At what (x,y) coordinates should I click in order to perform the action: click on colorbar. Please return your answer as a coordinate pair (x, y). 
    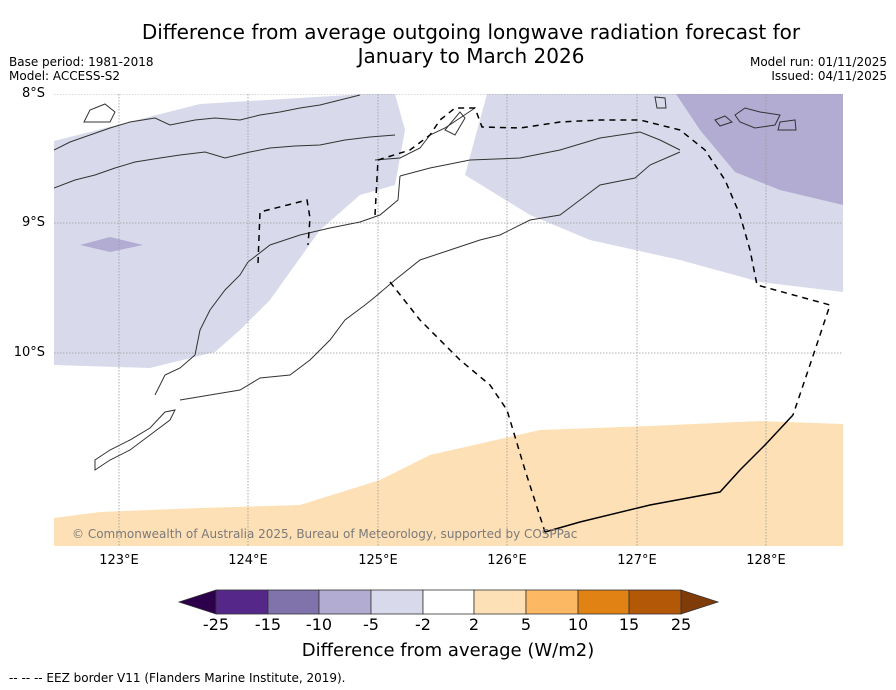
    Looking at the image, I should click on (448, 602).